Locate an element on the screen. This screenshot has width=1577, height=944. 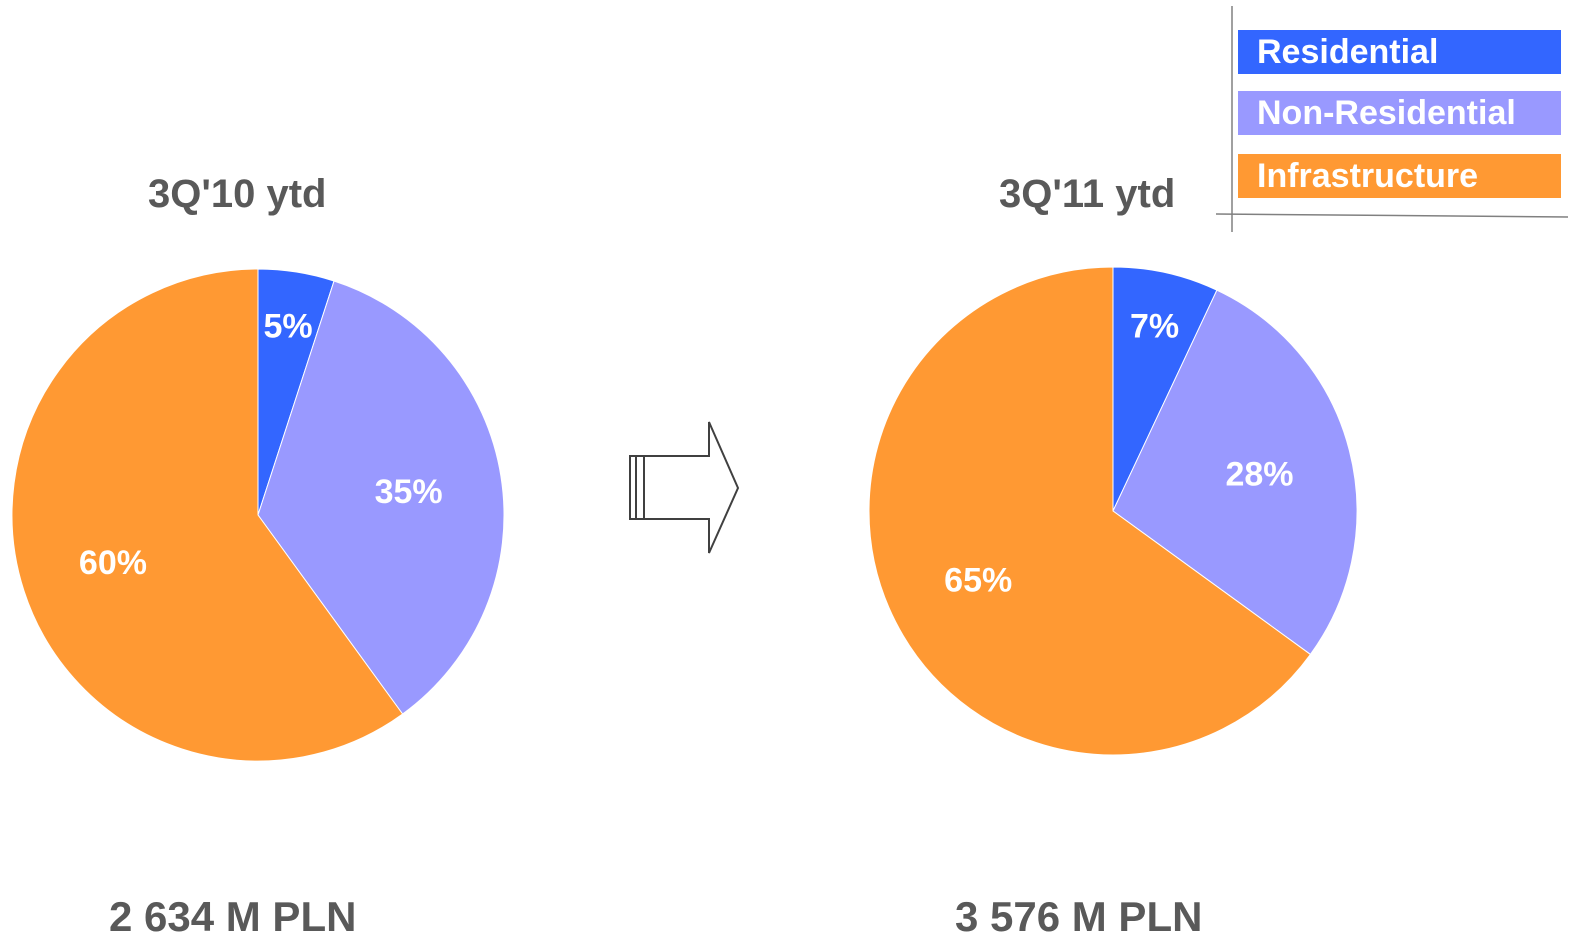
legend-frame is located at coordinates (1392, 119).